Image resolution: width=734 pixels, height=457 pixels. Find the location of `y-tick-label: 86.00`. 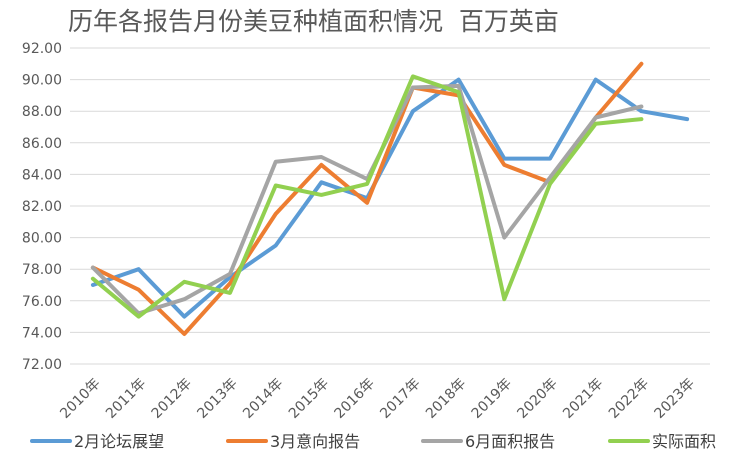

y-tick-label: 86.00 is located at coordinates (42, 144).